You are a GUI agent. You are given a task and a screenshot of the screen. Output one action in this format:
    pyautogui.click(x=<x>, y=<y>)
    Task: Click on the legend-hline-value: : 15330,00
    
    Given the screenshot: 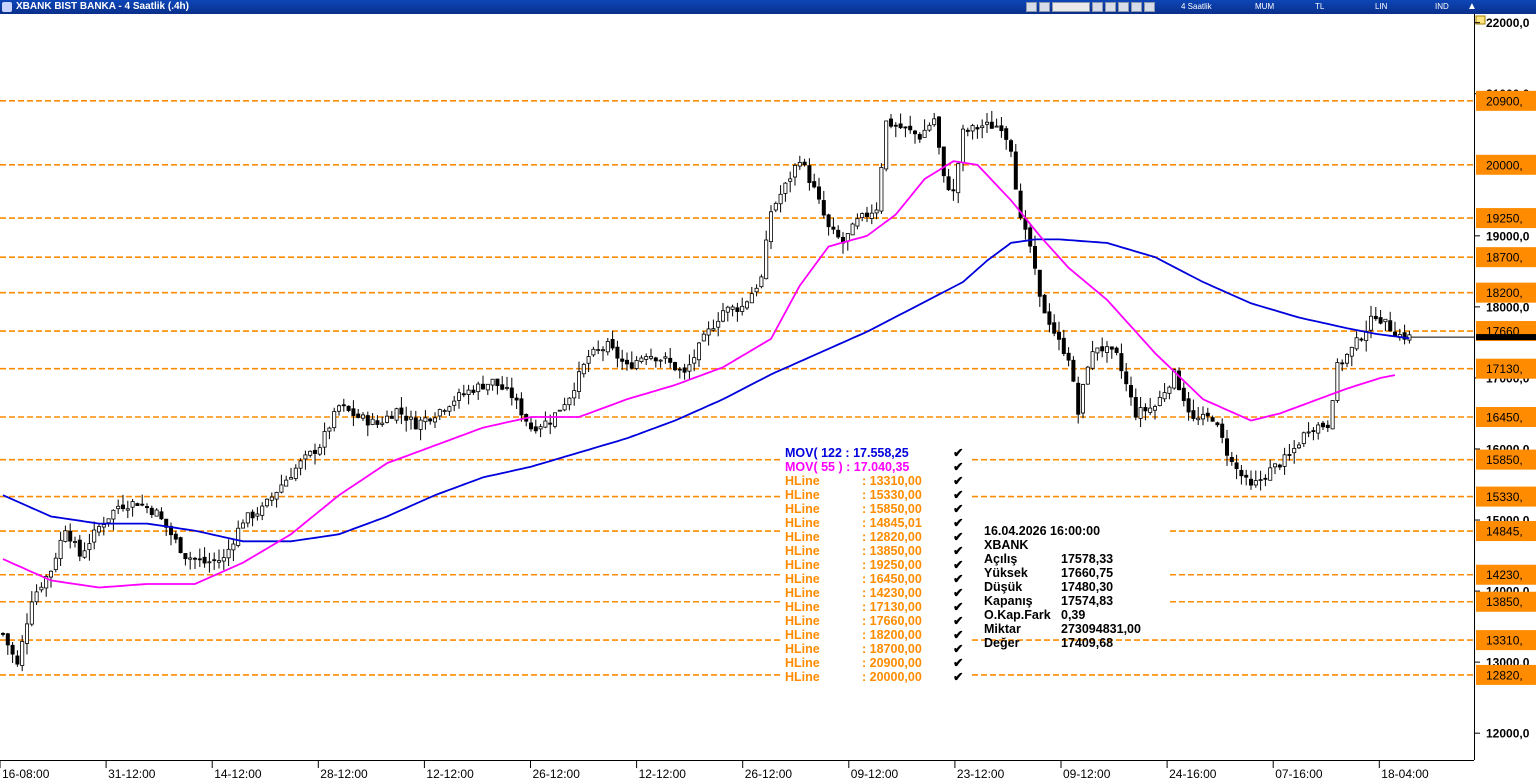 What is the action you would take?
    pyautogui.click(x=892, y=495)
    